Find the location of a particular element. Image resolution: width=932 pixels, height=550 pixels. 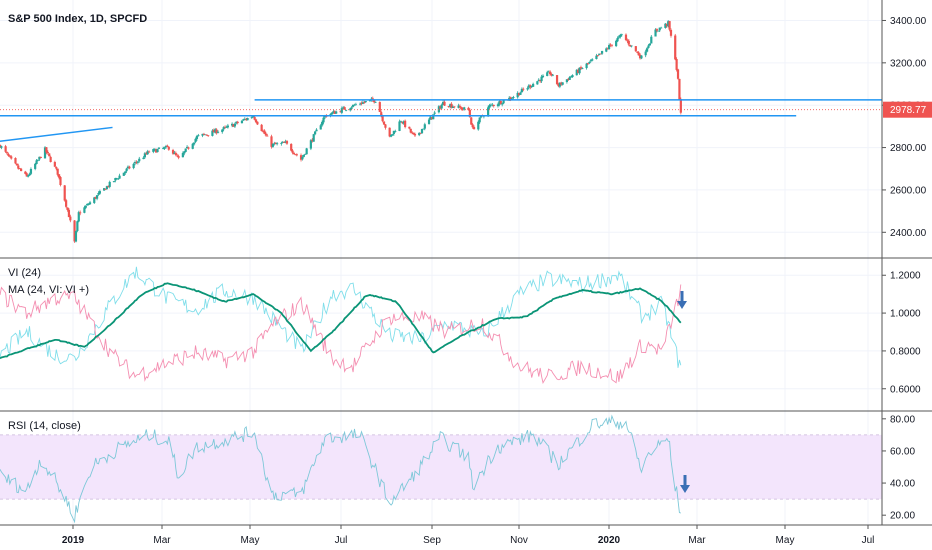

rsi-line is located at coordinates (340, 469).